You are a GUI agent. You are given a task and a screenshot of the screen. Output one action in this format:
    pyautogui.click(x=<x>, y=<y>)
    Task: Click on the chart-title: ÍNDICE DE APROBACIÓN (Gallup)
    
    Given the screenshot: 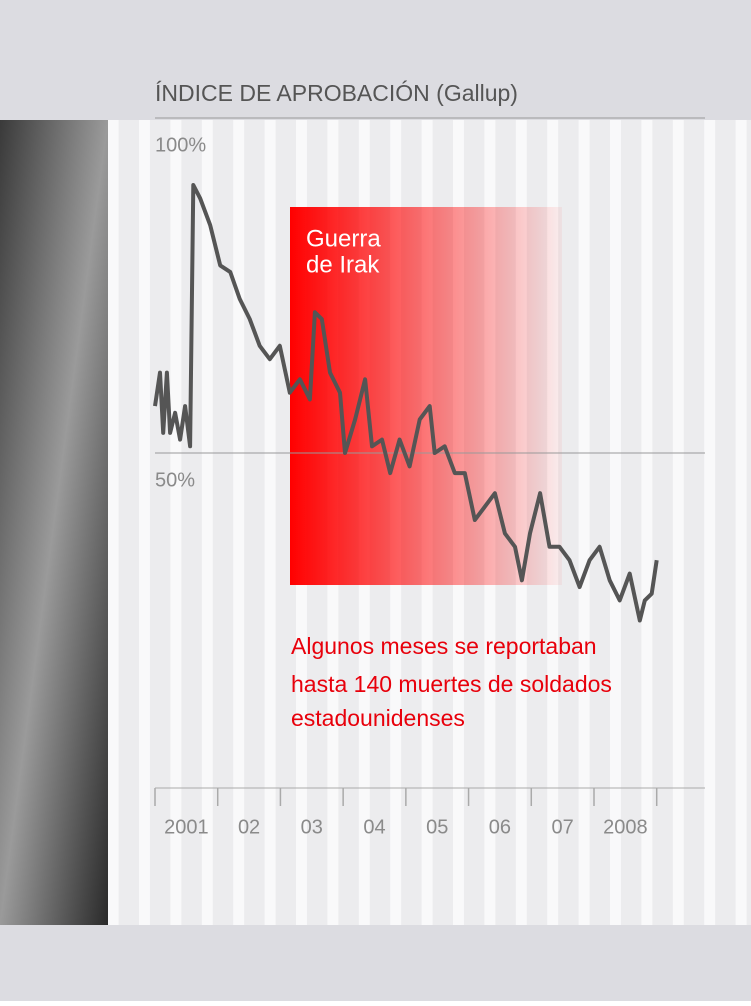 What is the action you would take?
    pyautogui.click(x=336, y=93)
    